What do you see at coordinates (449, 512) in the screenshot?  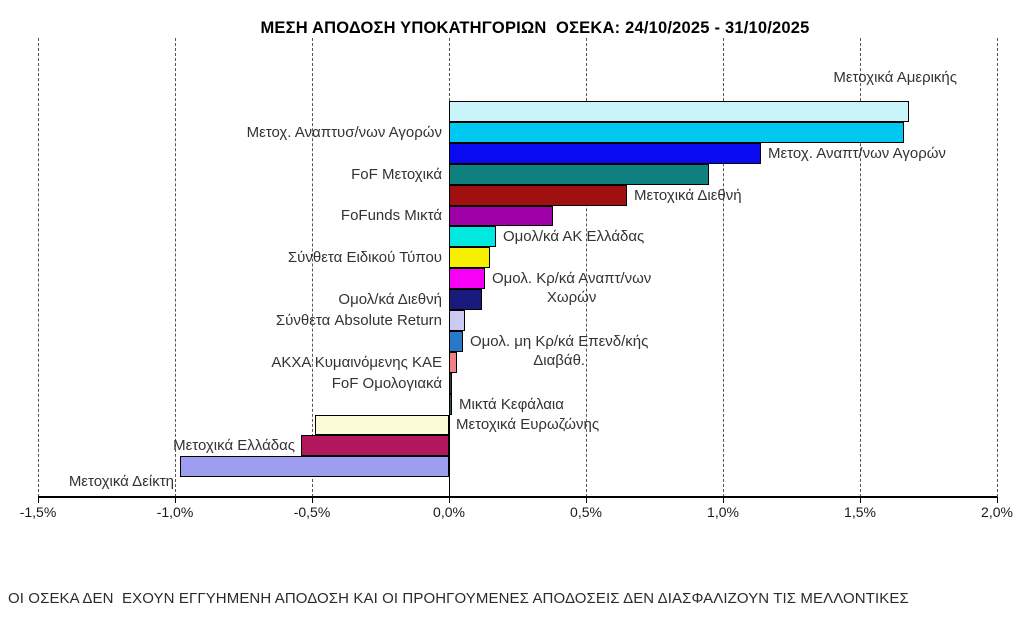 I see `x-axis-tick-label: 0,0%` at bounding box center [449, 512].